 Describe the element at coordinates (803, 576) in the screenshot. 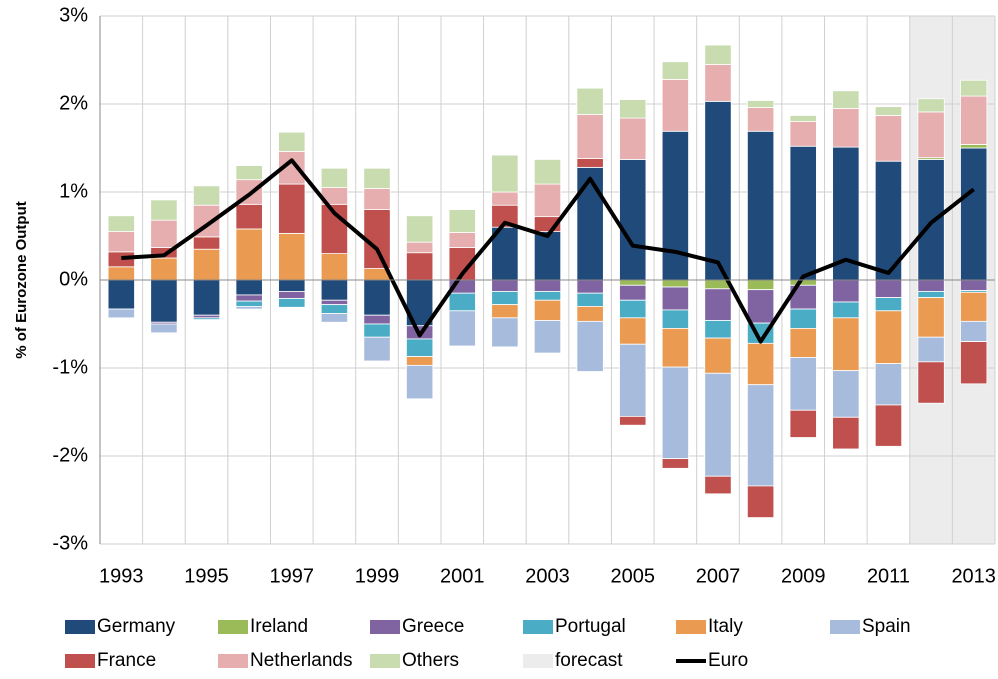

I see `x-tick-label: 2009` at that location.